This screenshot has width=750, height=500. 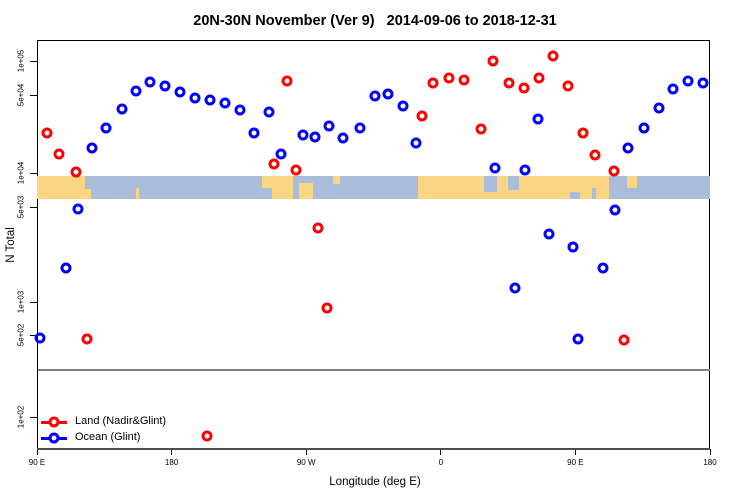 I want to click on reference-line, so click(x=374, y=370).